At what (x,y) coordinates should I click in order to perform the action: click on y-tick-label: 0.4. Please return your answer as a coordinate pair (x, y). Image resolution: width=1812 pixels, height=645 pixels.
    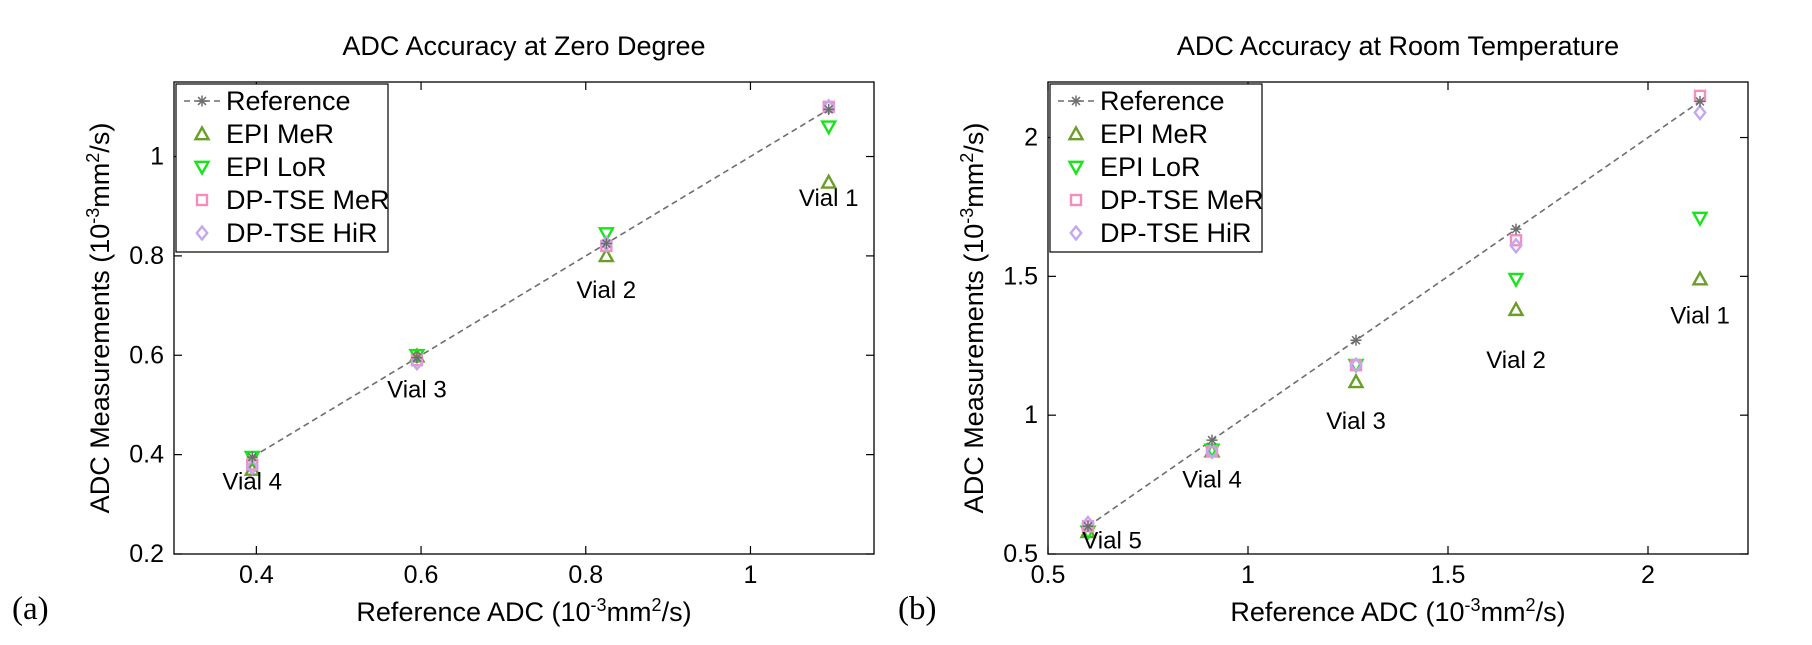
    Looking at the image, I should click on (146, 455).